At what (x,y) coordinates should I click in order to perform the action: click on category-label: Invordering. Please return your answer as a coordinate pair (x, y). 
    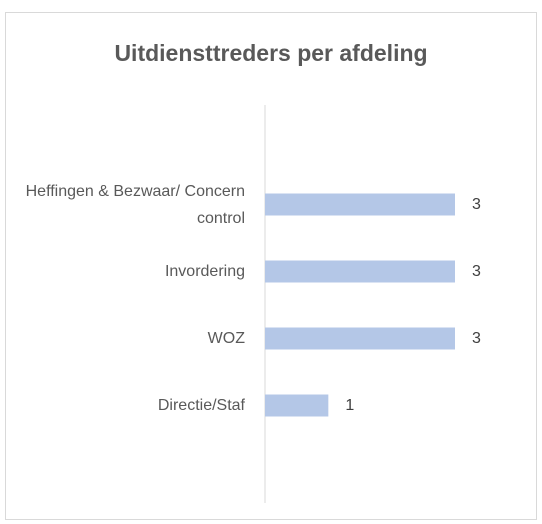
    Looking at the image, I should click on (204, 271).